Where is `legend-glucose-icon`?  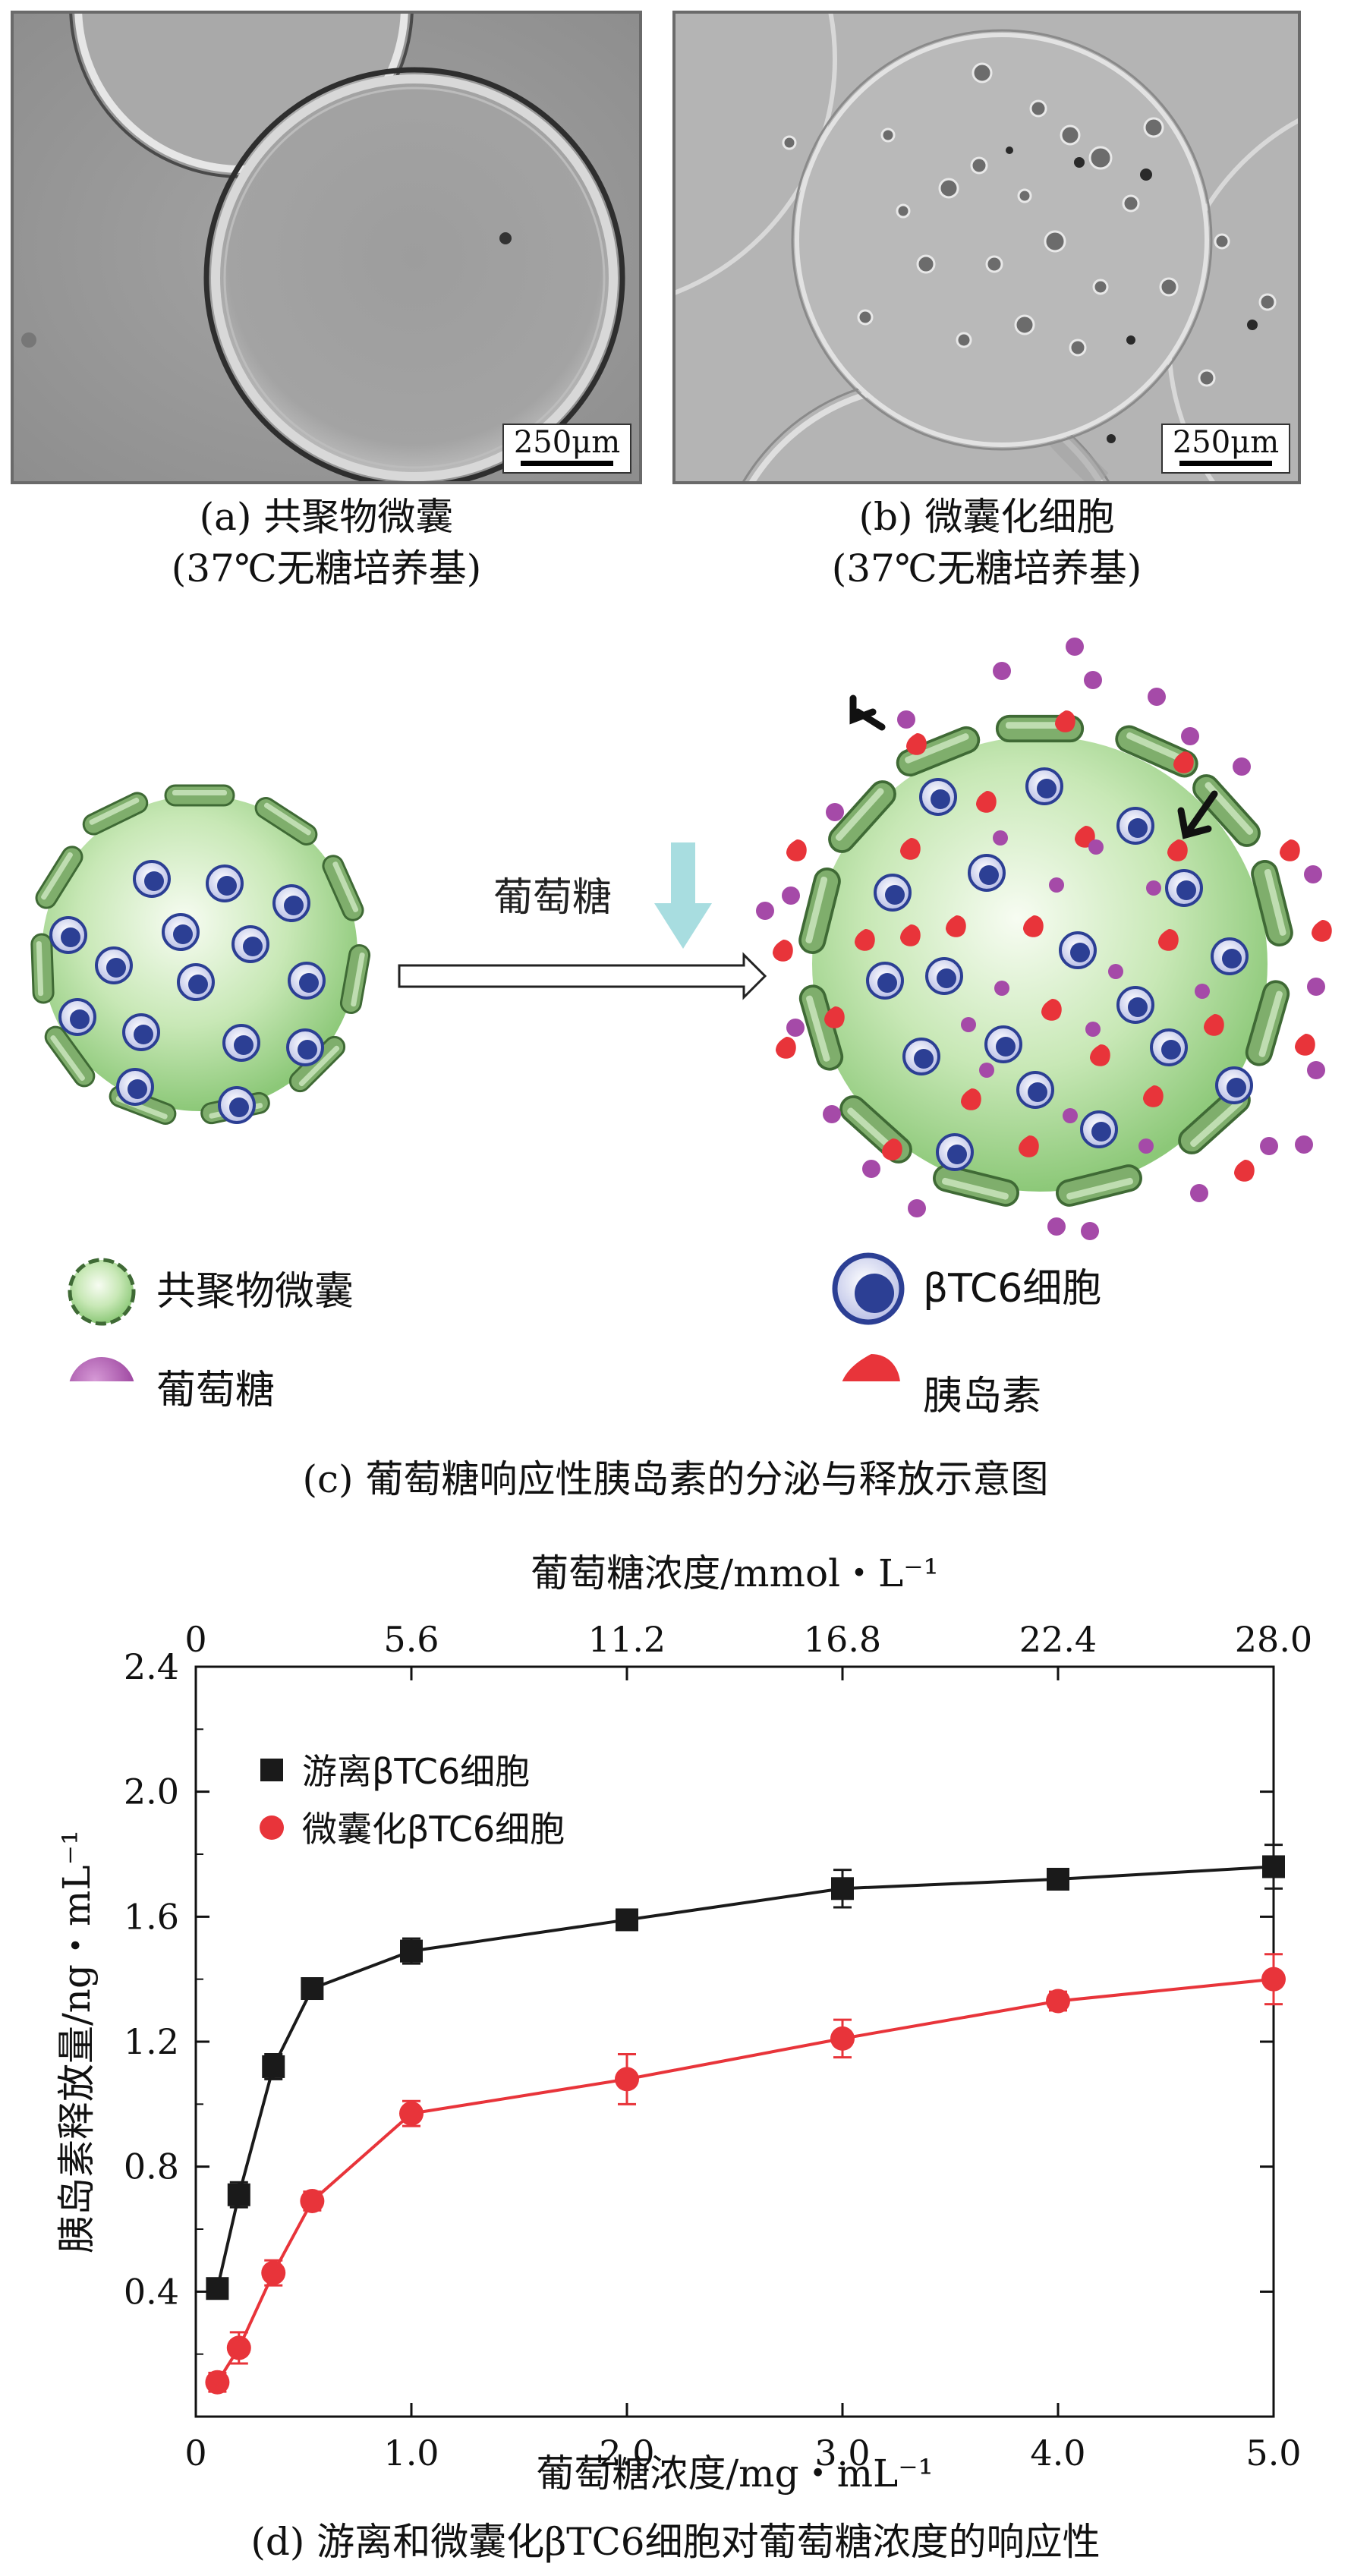 legend-glucose-icon is located at coordinates (101, 1369).